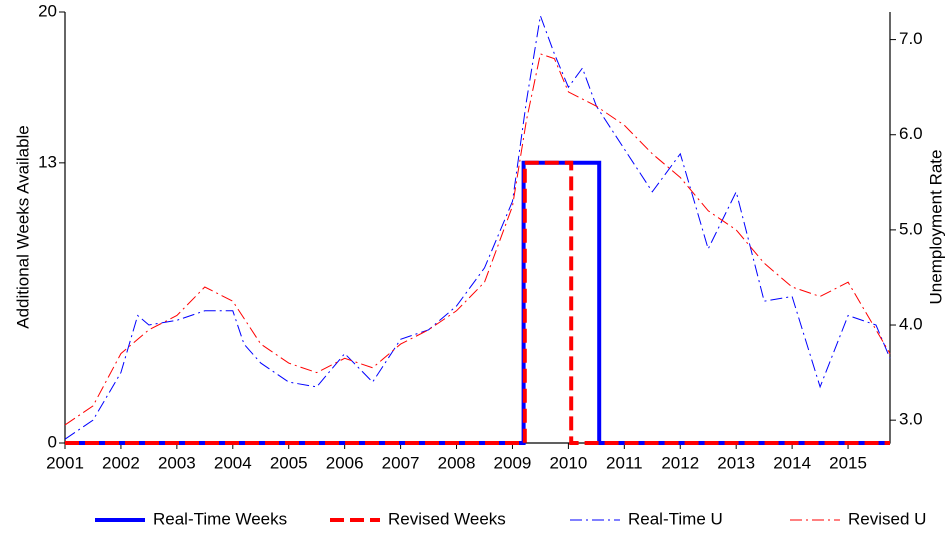 The image size is (948, 537). Describe the element at coordinates (513, 462) in the screenshot. I see `x-tick-label: 2009` at that location.